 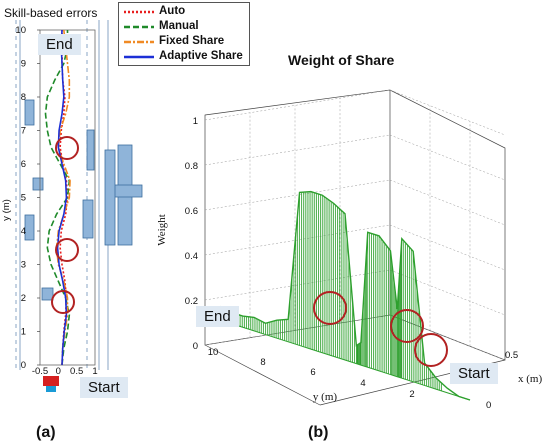 I want to click on panel-b-caption: (b), so click(x=318, y=432).